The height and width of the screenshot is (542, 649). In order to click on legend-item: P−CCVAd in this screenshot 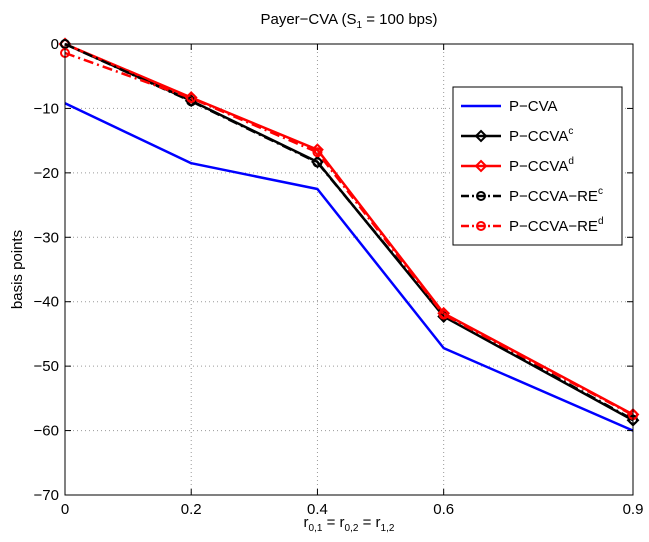, I will do `click(517, 165)`.